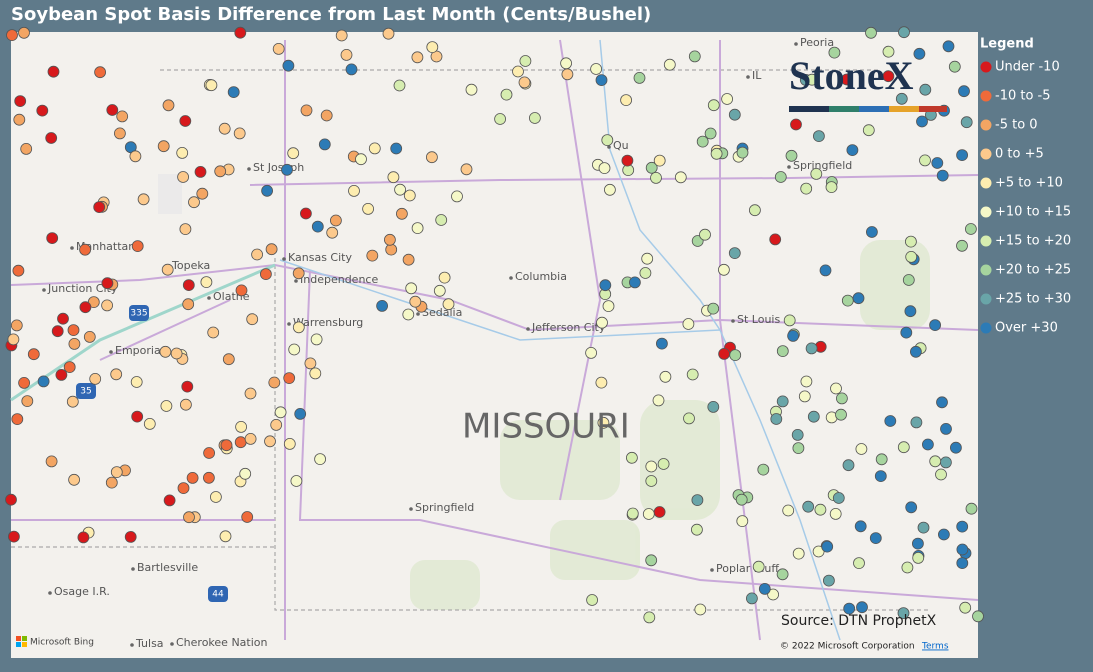  I want to click on place-label: Columbia, so click(541, 276).